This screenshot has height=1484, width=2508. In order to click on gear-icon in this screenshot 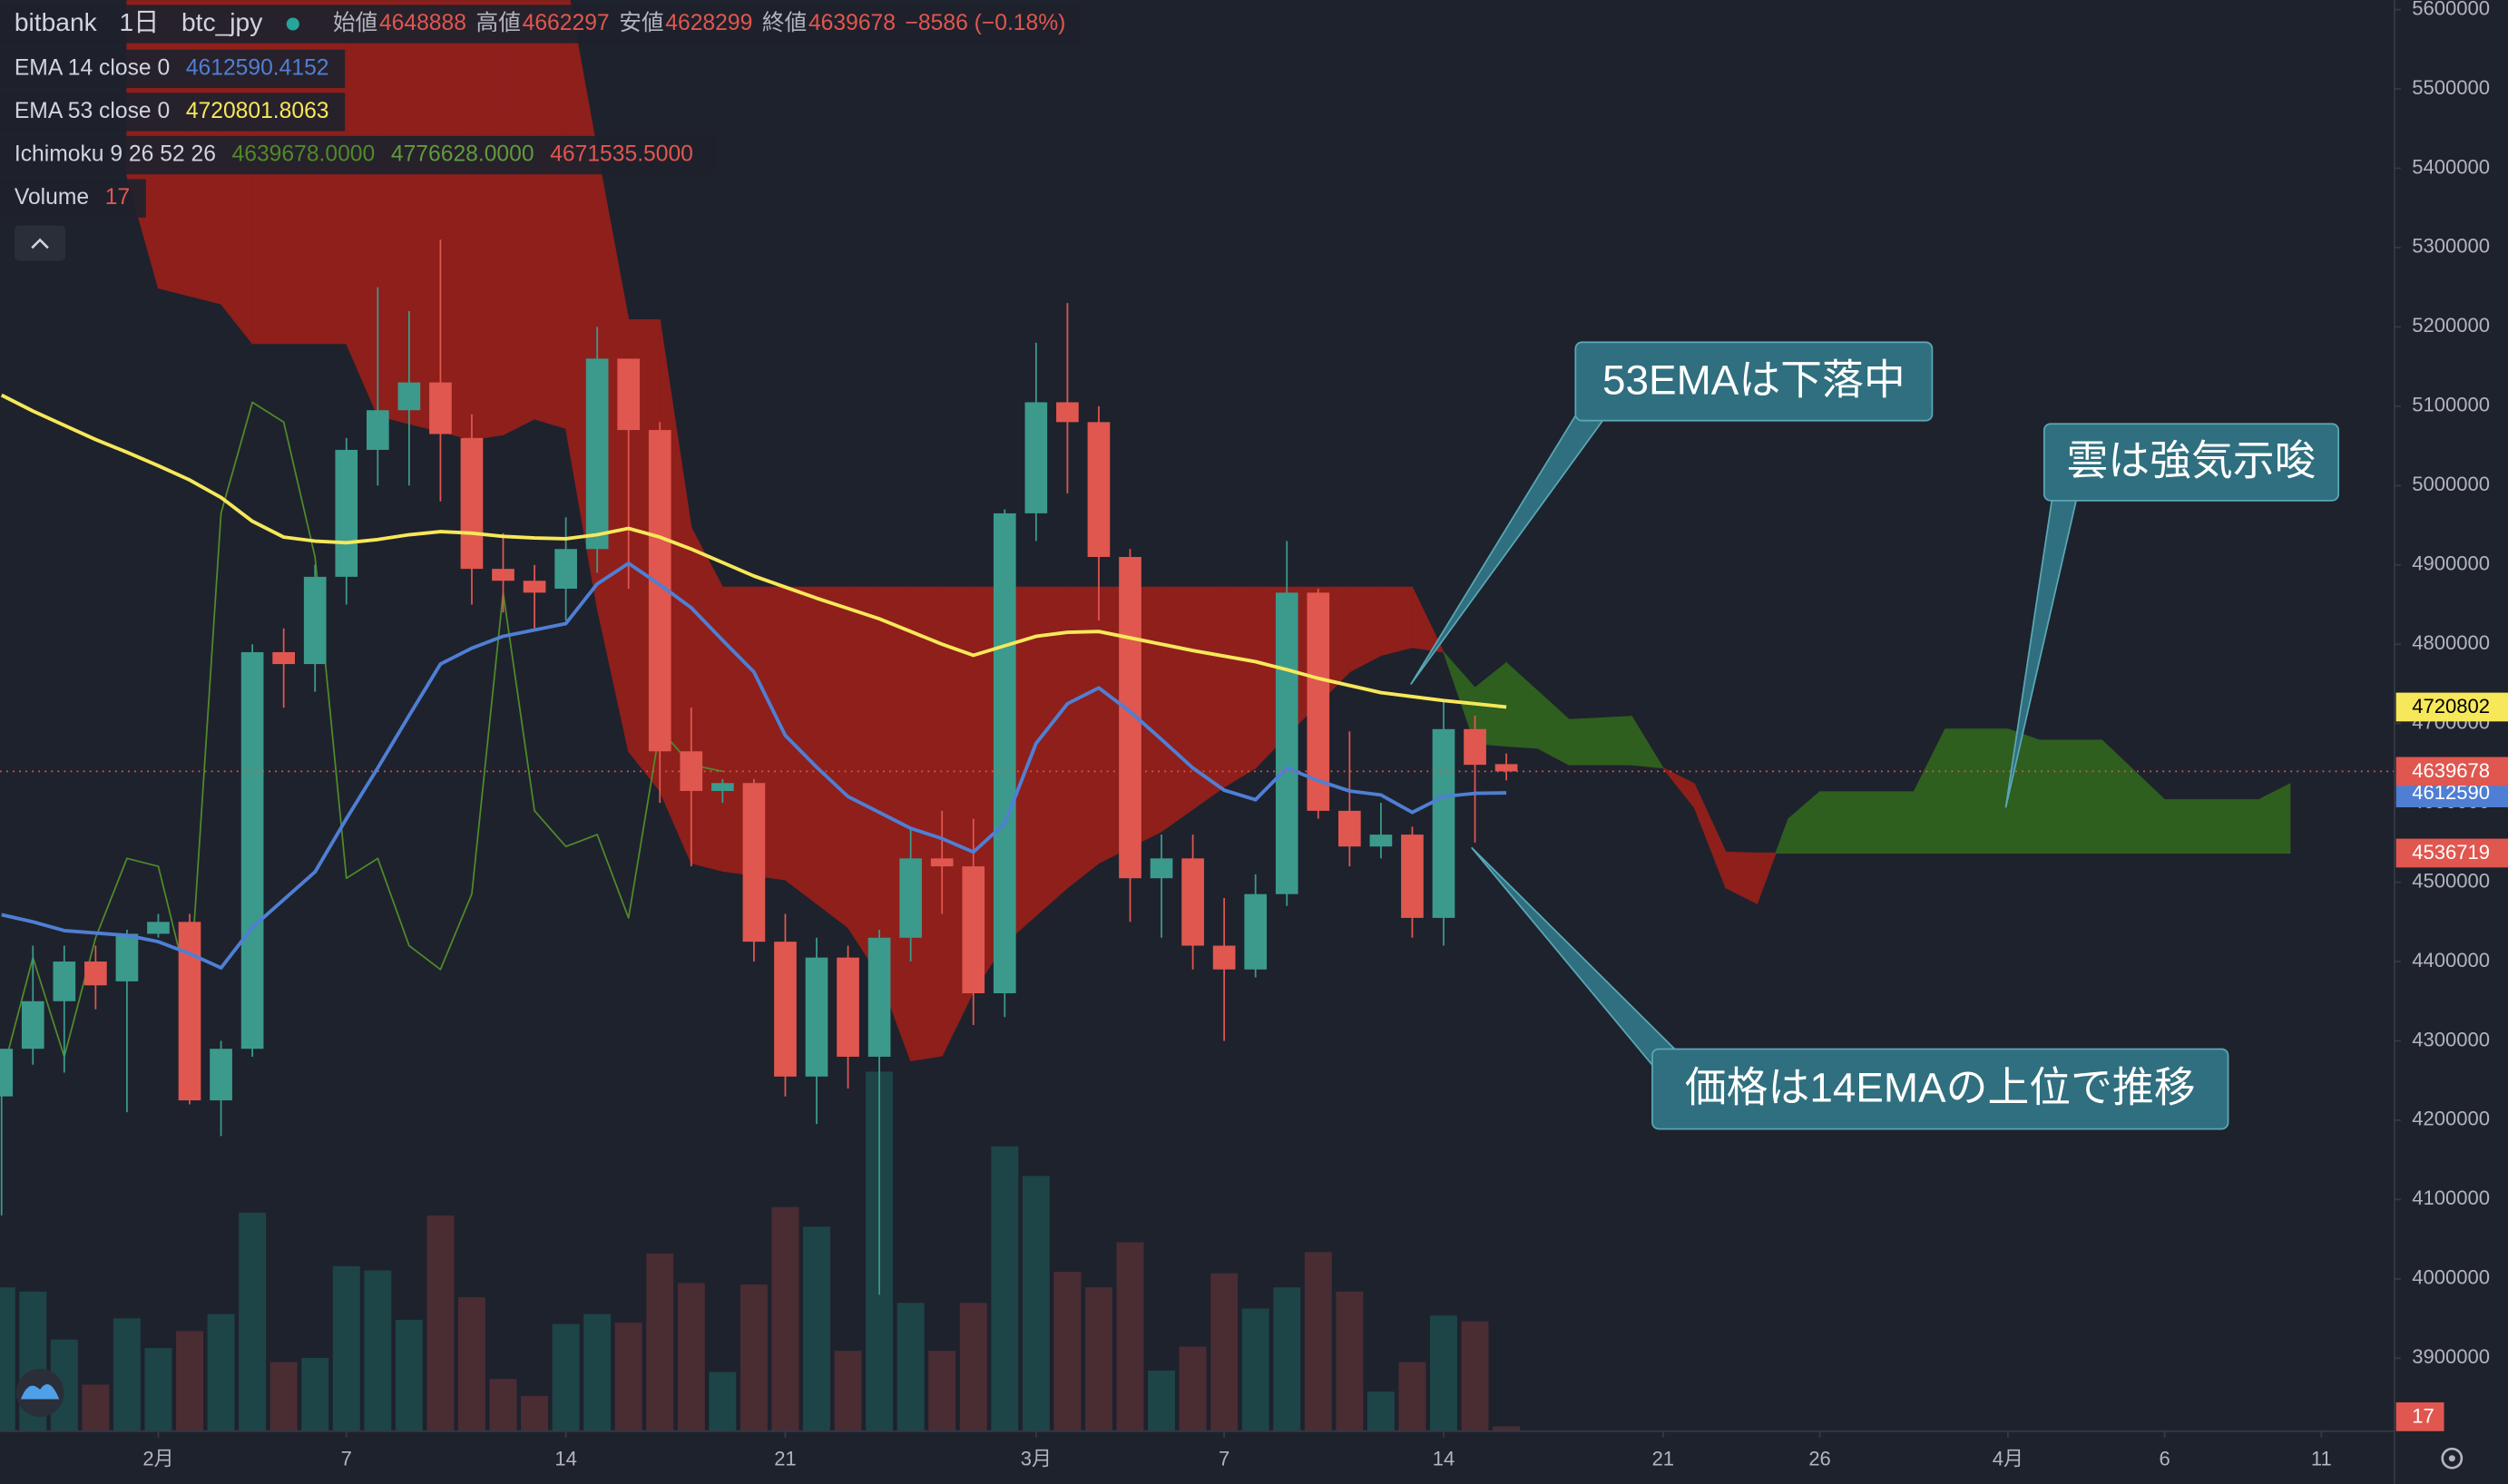, I will do `click(2452, 1458)`.